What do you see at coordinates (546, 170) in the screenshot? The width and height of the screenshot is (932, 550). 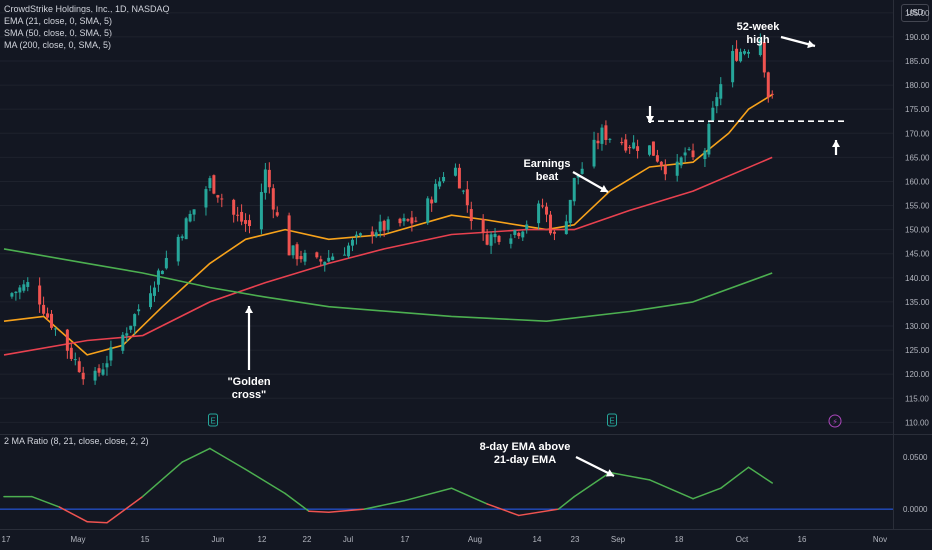 I see `annotation-earnings-beat: Earnings beat` at bounding box center [546, 170].